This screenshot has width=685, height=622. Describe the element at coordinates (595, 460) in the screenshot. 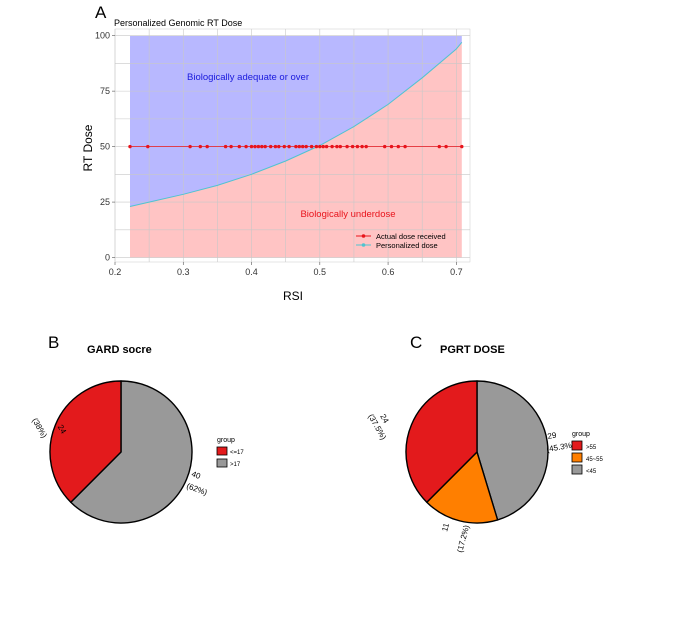

I see `legend-c-item-2: 45~55` at that location.